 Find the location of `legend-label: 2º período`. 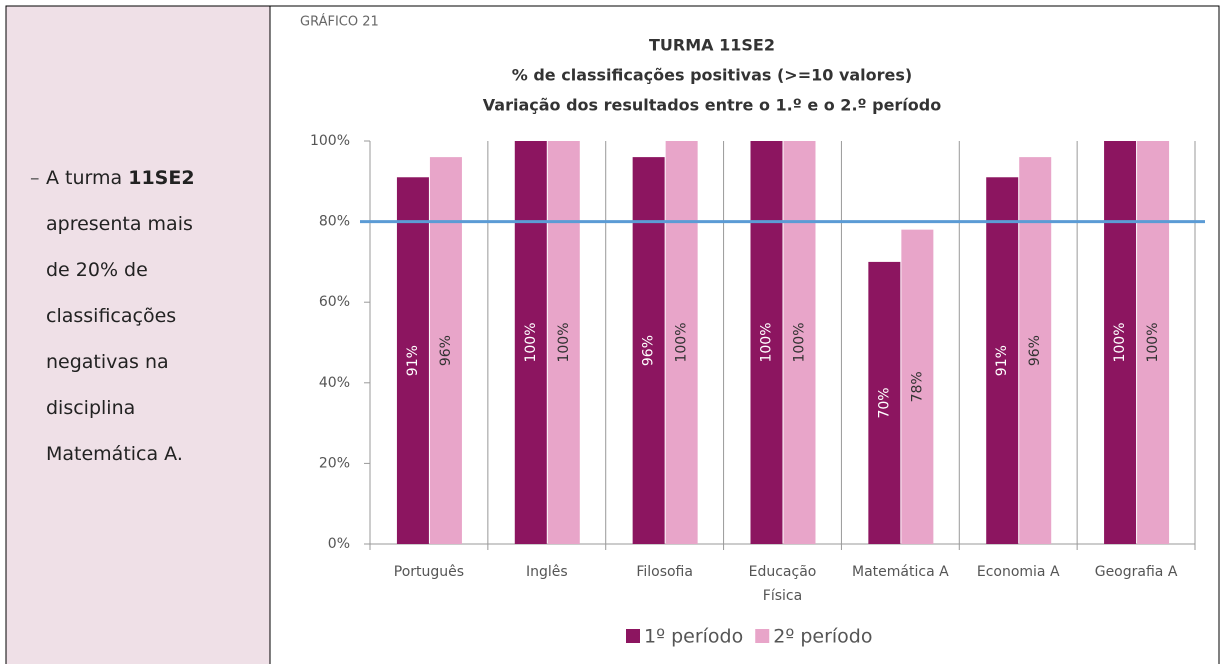

legend-label: 2º período is located at coordinates (822, 637).